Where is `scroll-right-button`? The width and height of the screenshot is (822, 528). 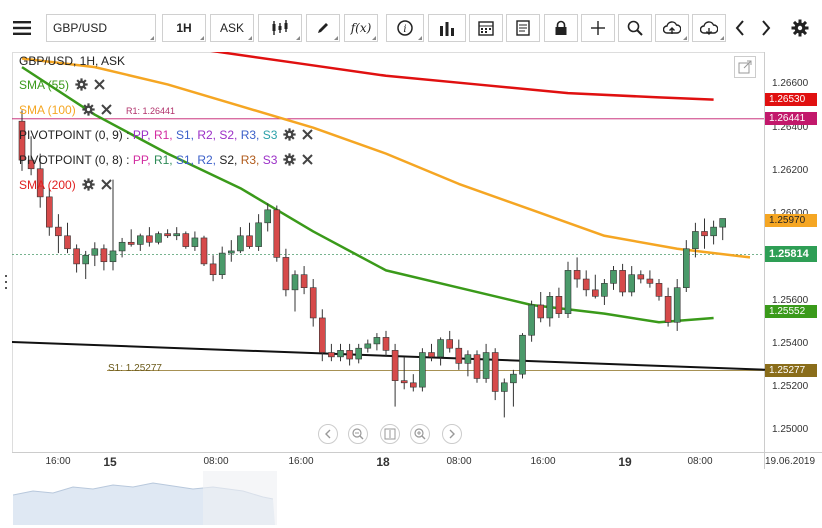
scroll-right-button is located at coordinates (452, 434).